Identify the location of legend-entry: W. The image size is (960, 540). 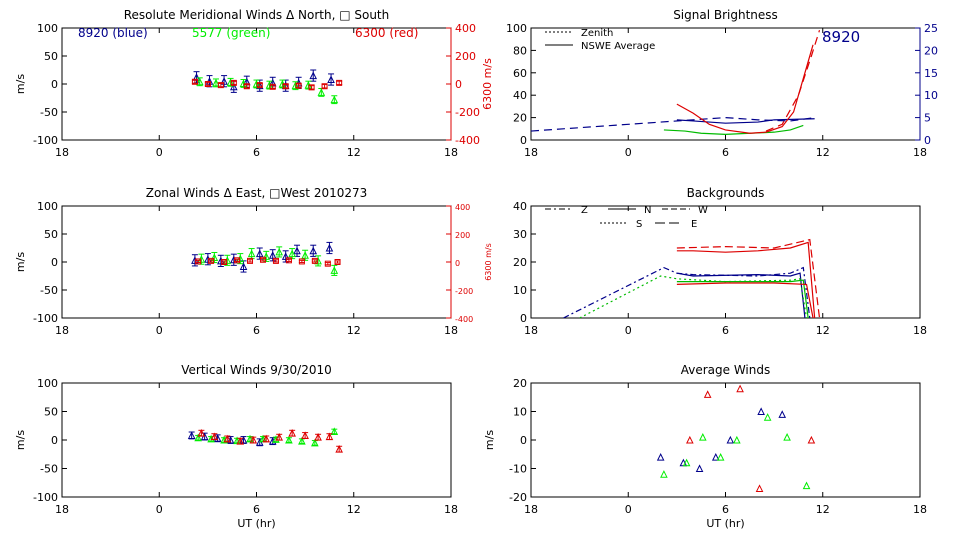
(703, 210).